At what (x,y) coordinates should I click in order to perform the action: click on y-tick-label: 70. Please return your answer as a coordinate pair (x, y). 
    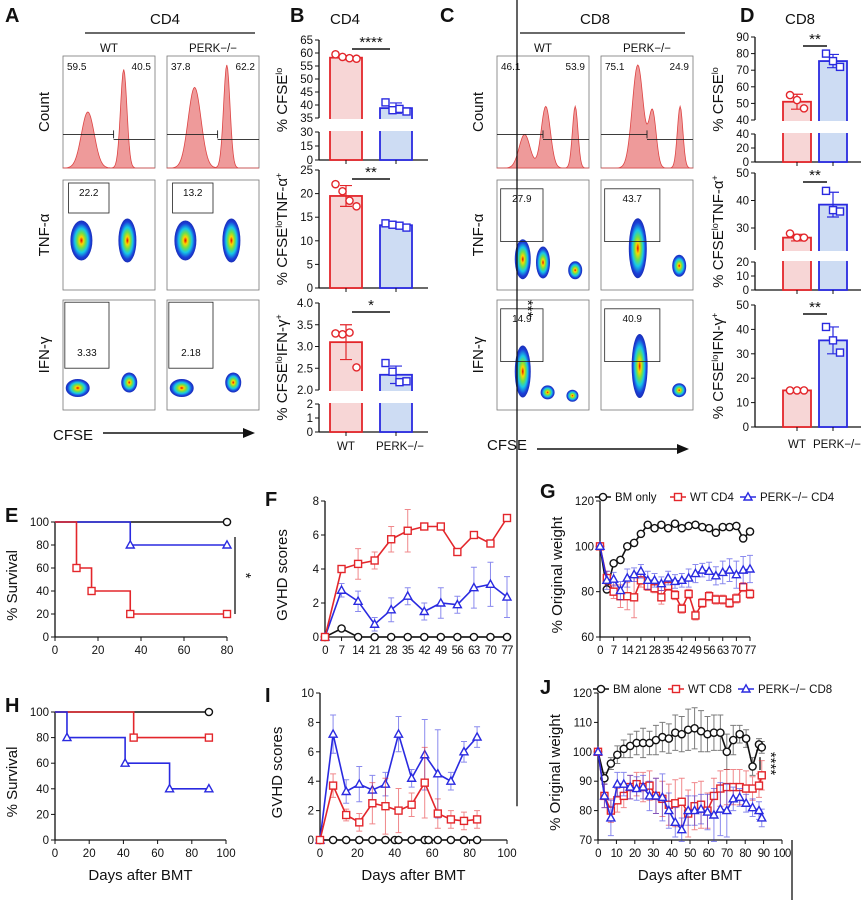
    Looking at the image, I should click on (585, 841).